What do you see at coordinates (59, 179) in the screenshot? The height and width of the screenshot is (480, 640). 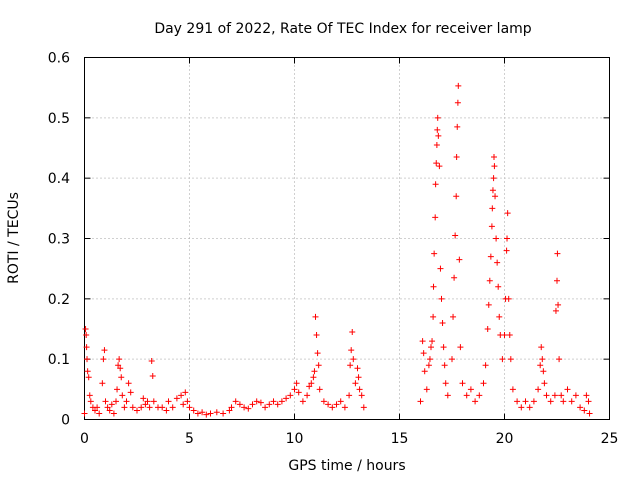 I see `y-tick-label: 0.4` at bounding box center [59, 179].